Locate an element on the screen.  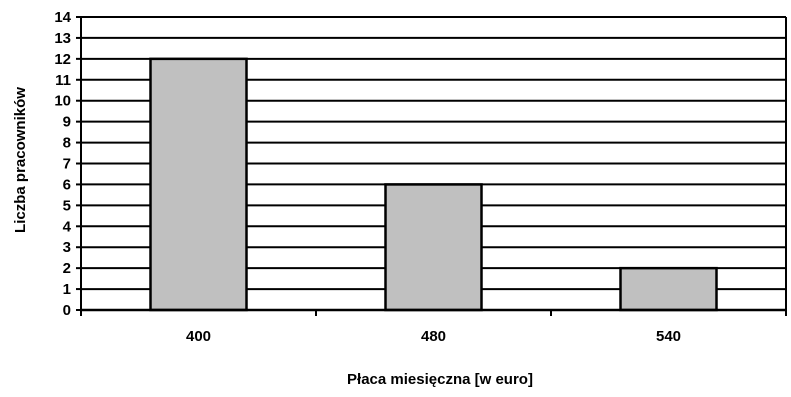
y-tick-label: 0 is located at coordinates (67, 310).